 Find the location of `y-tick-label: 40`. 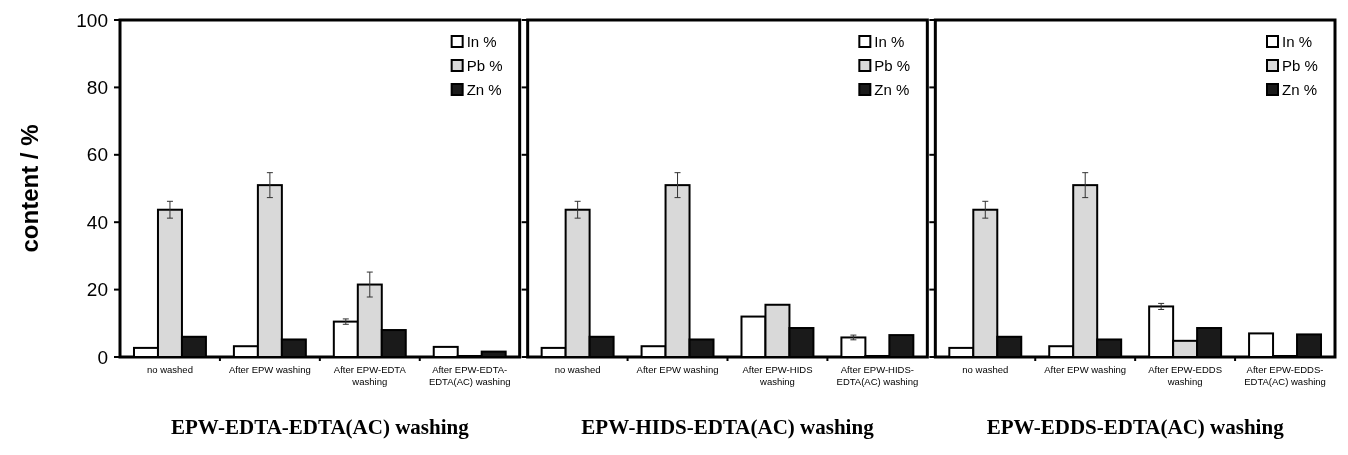

y-tick-label: 40 is located at coordinates (97, 222).